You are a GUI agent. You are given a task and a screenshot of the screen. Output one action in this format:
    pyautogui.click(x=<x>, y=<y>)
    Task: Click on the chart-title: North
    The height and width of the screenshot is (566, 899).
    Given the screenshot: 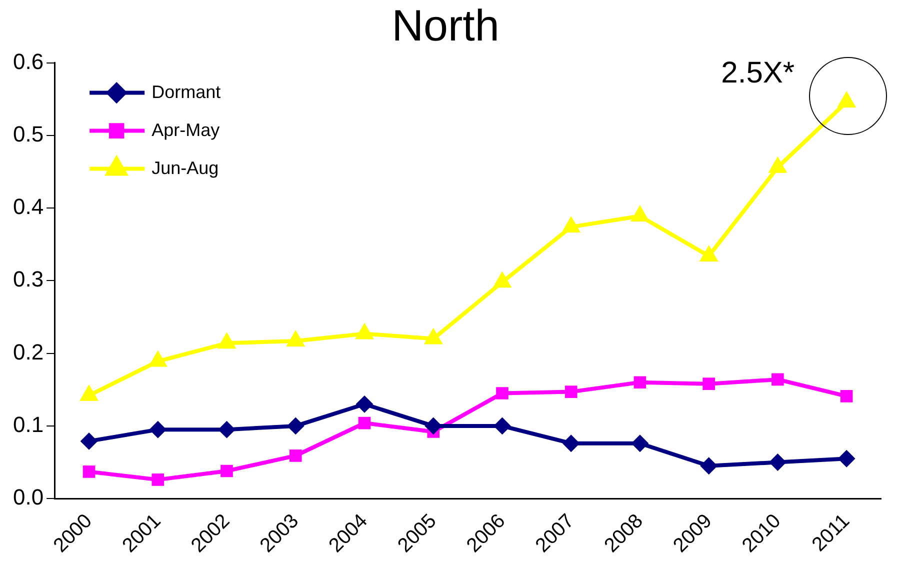 What is the action you would take?
    pyautogui.click(x=446, y=26)
    